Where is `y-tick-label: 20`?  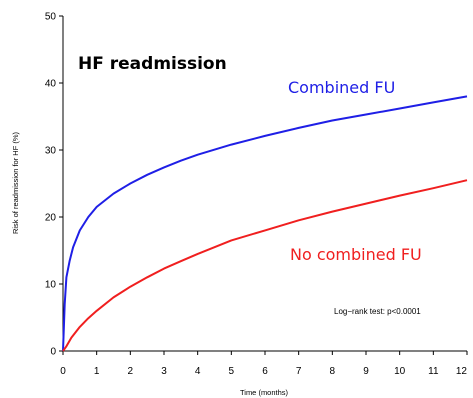
y-tick-label: 20 is located at coordinates (51, 218).